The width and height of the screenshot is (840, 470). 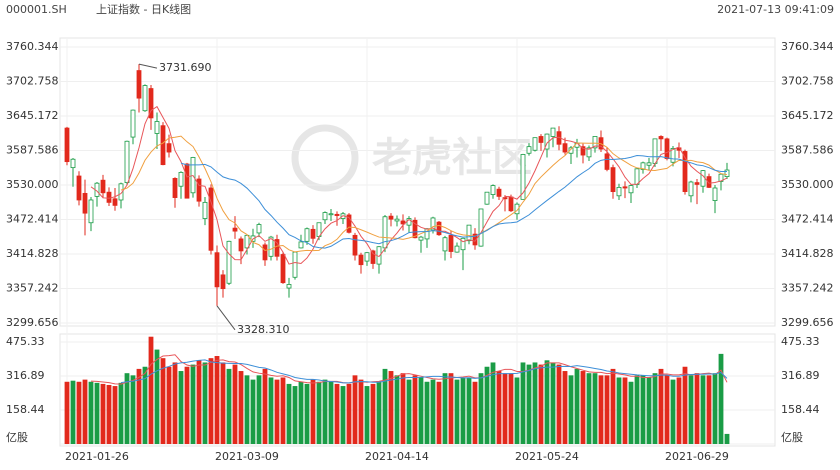 What do you see at coordinates (32, 81) in the screenshot?
I see `y-tick-label: 3702.758` at bounding box center [32, 81].